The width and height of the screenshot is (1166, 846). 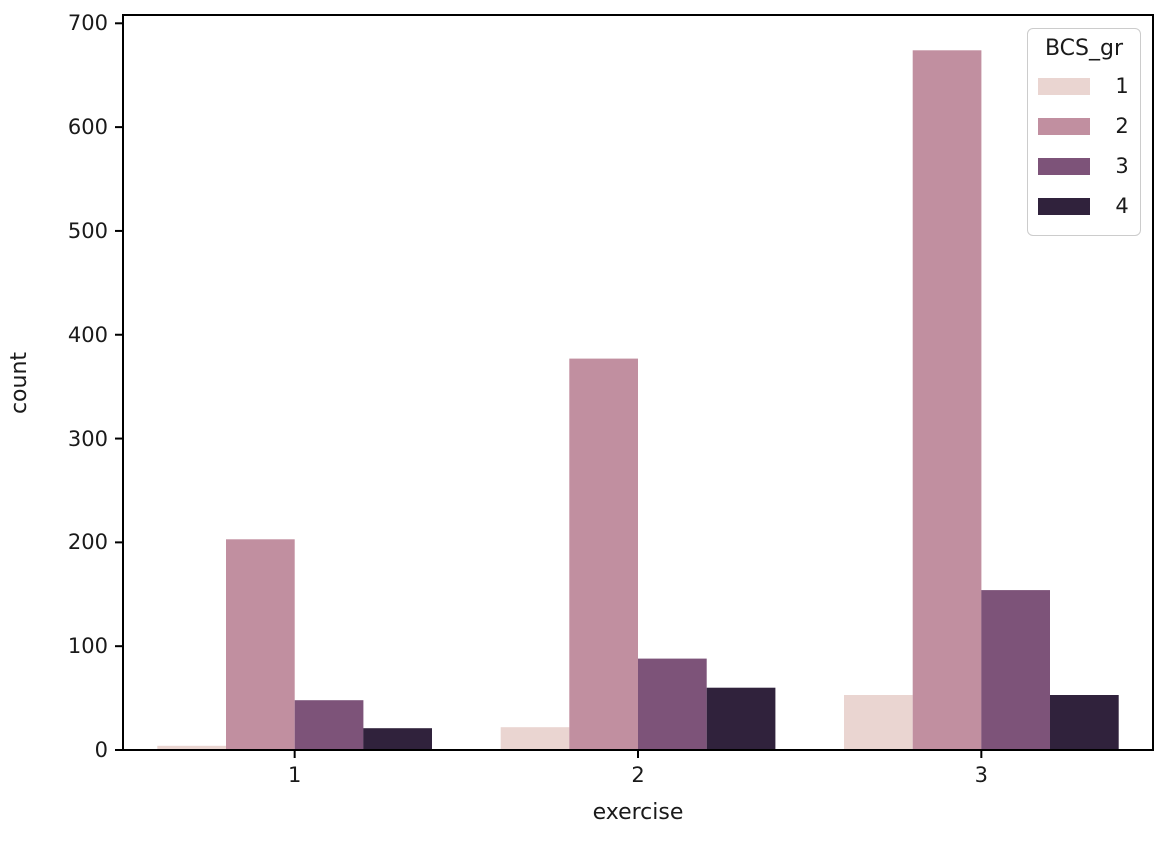 What do you see at coordinates (878, 722) in the screenshot?
I see `bar-exercise3-bcs1` at bounding box center [878, 722].